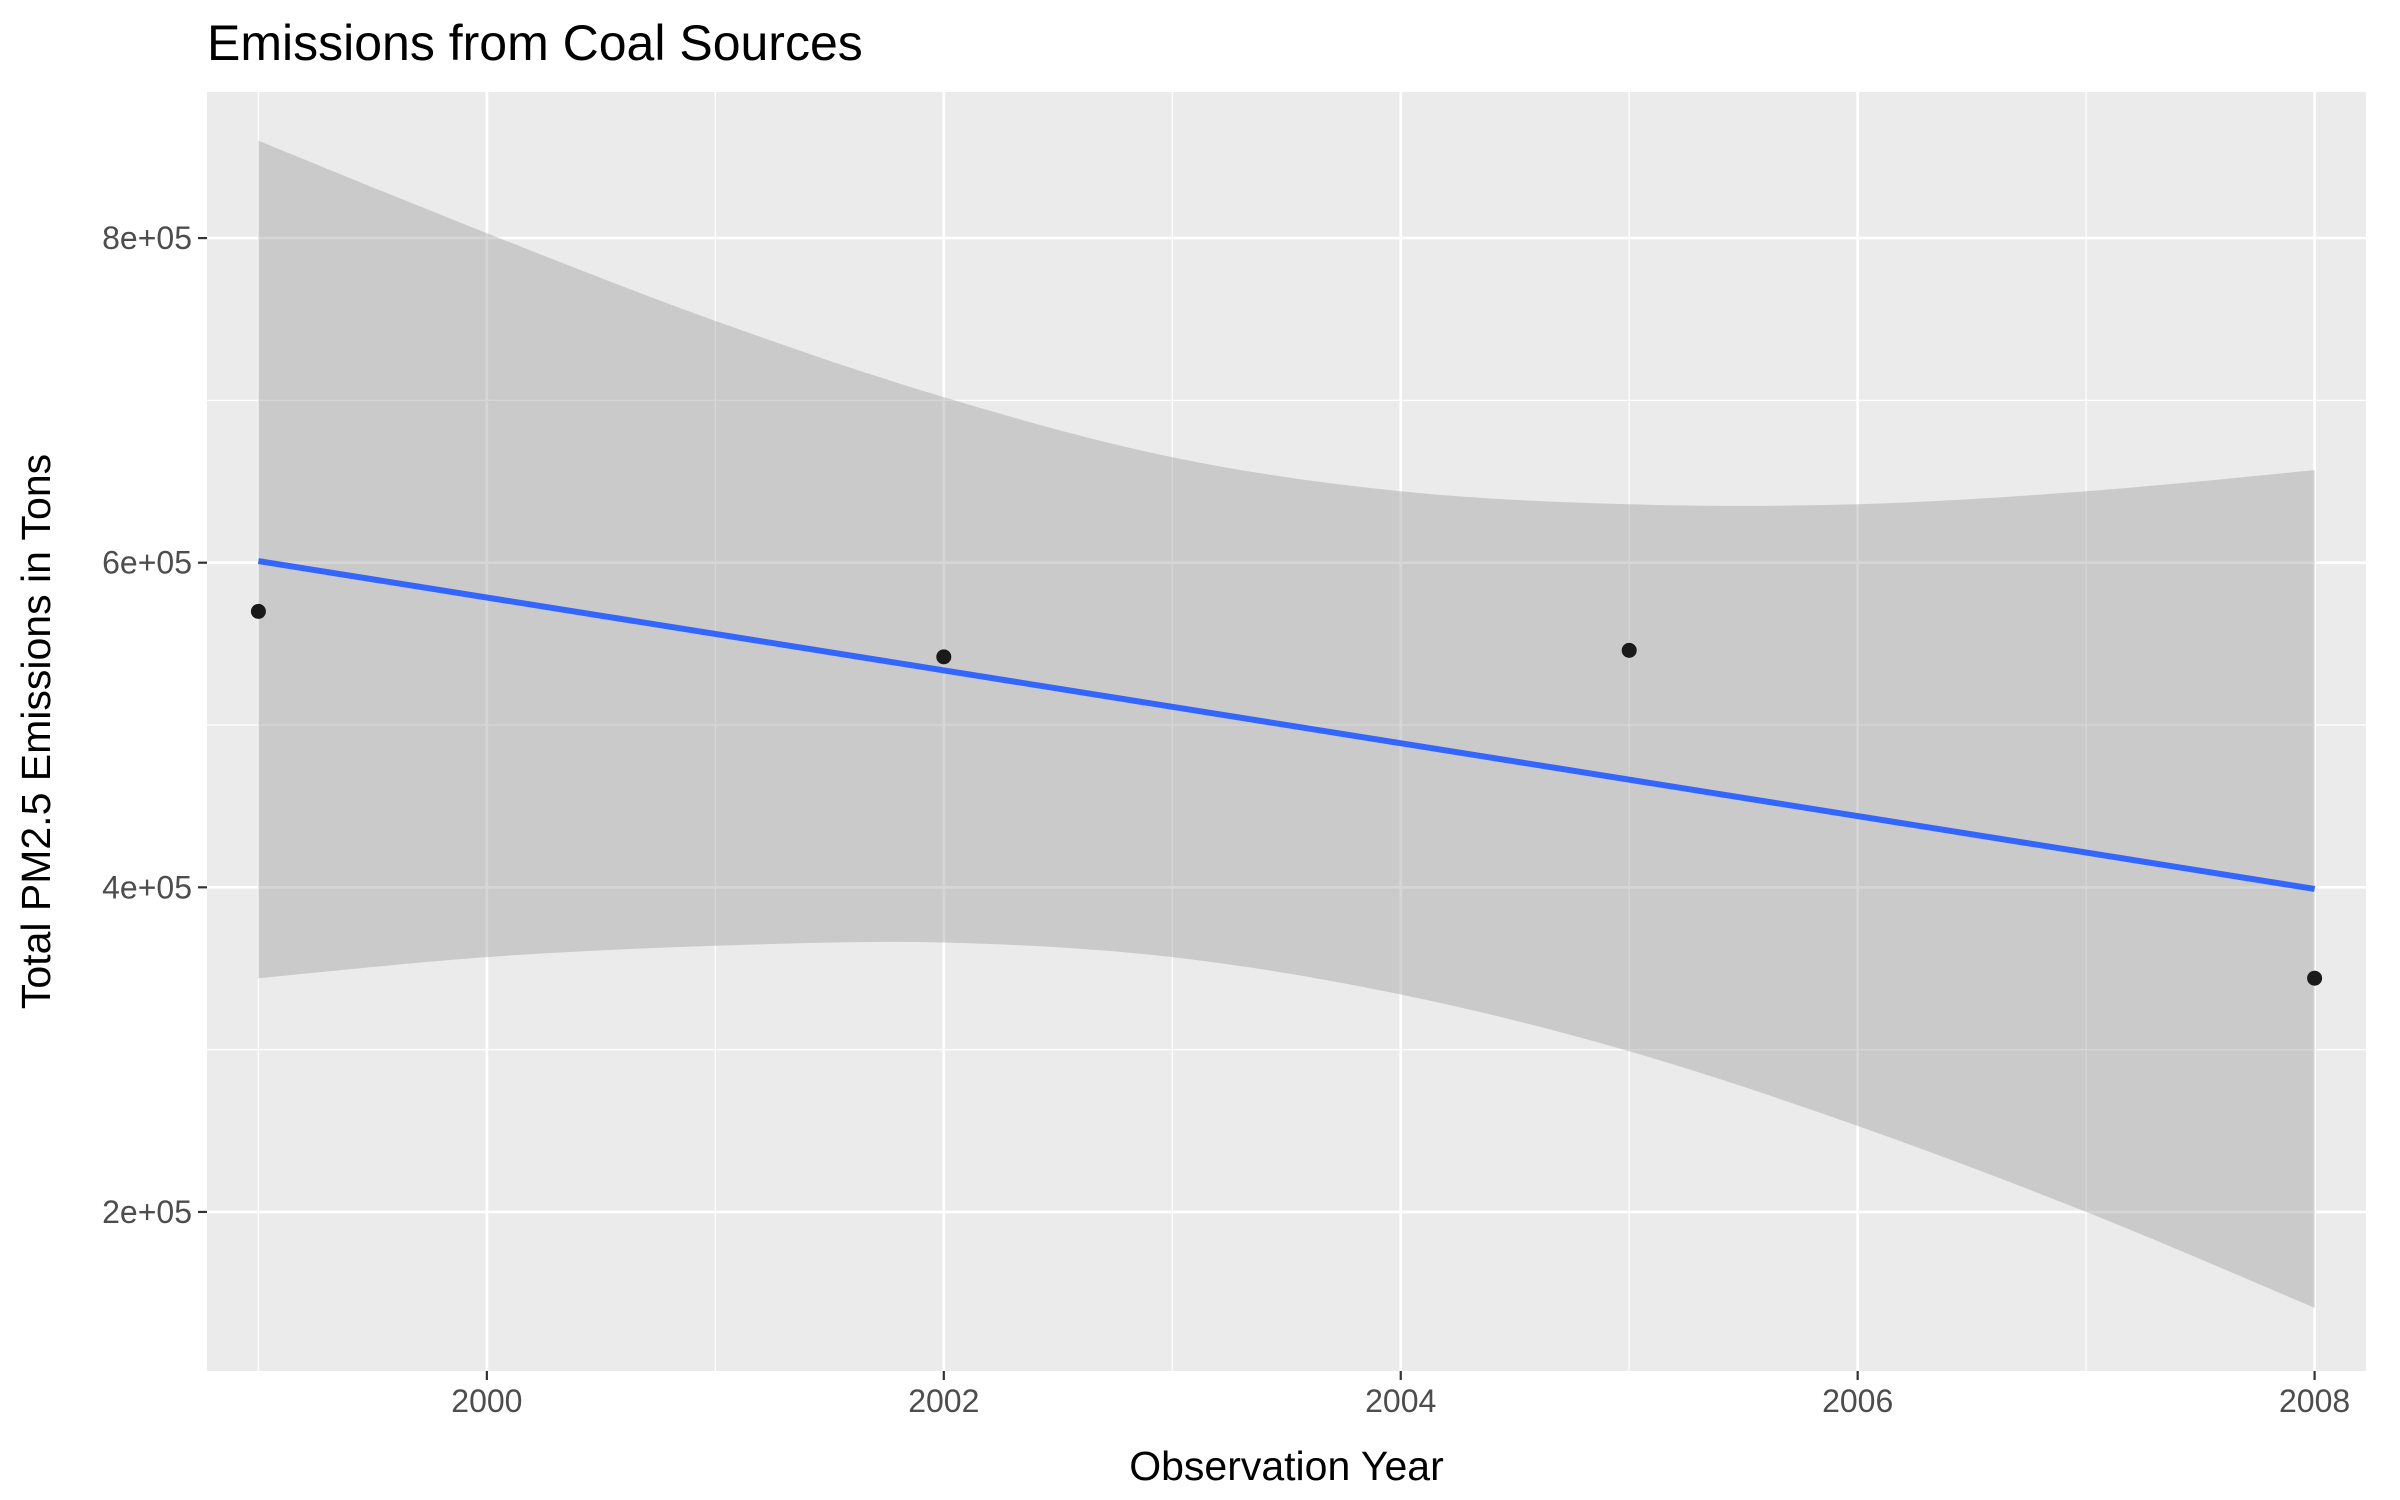  What do you see at coordinates (1400, 1401) in the screenshot?
I see `x-tick-label: 2004` at bounding box center [1400, 1401].